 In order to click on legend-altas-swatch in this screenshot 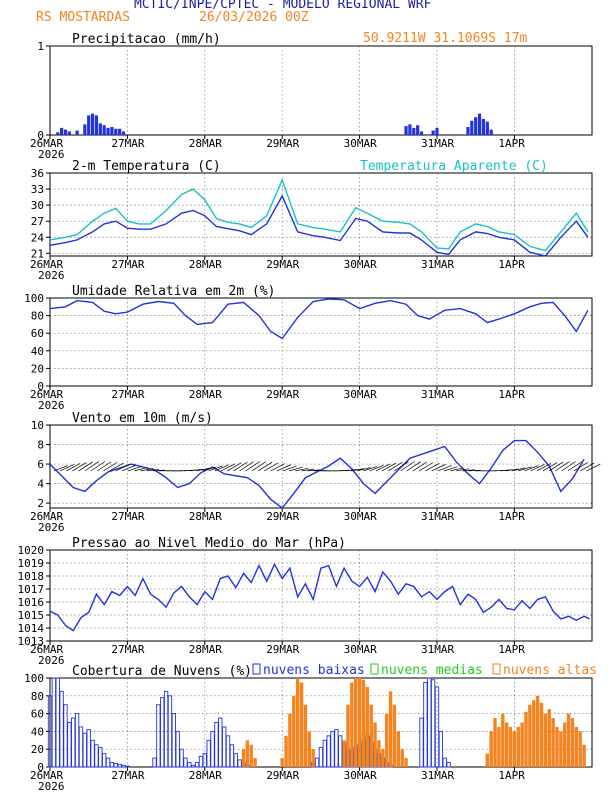, I will do `click(496, 669)`.